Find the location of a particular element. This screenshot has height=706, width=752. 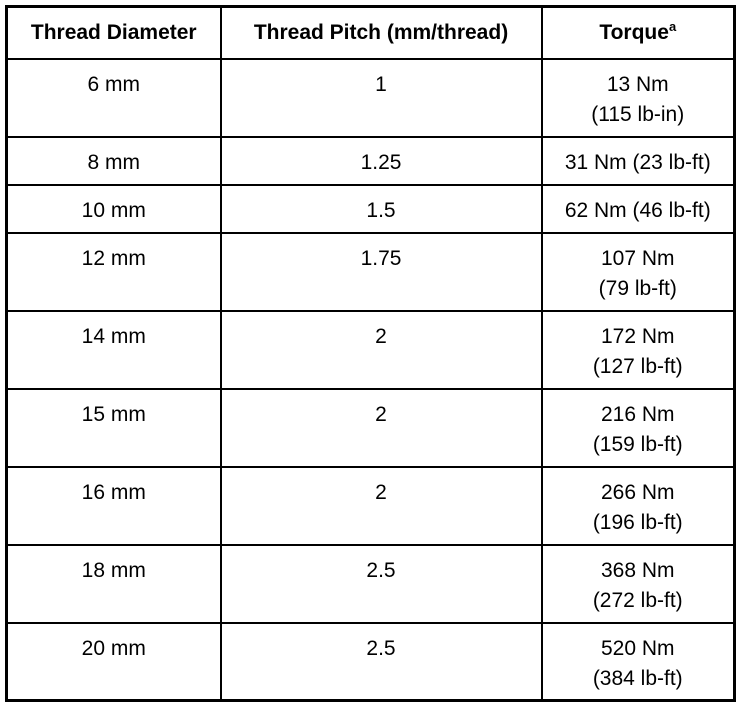

torque-line: 31 Nm (23 lb-ft) is located at coordinates (637, 162).